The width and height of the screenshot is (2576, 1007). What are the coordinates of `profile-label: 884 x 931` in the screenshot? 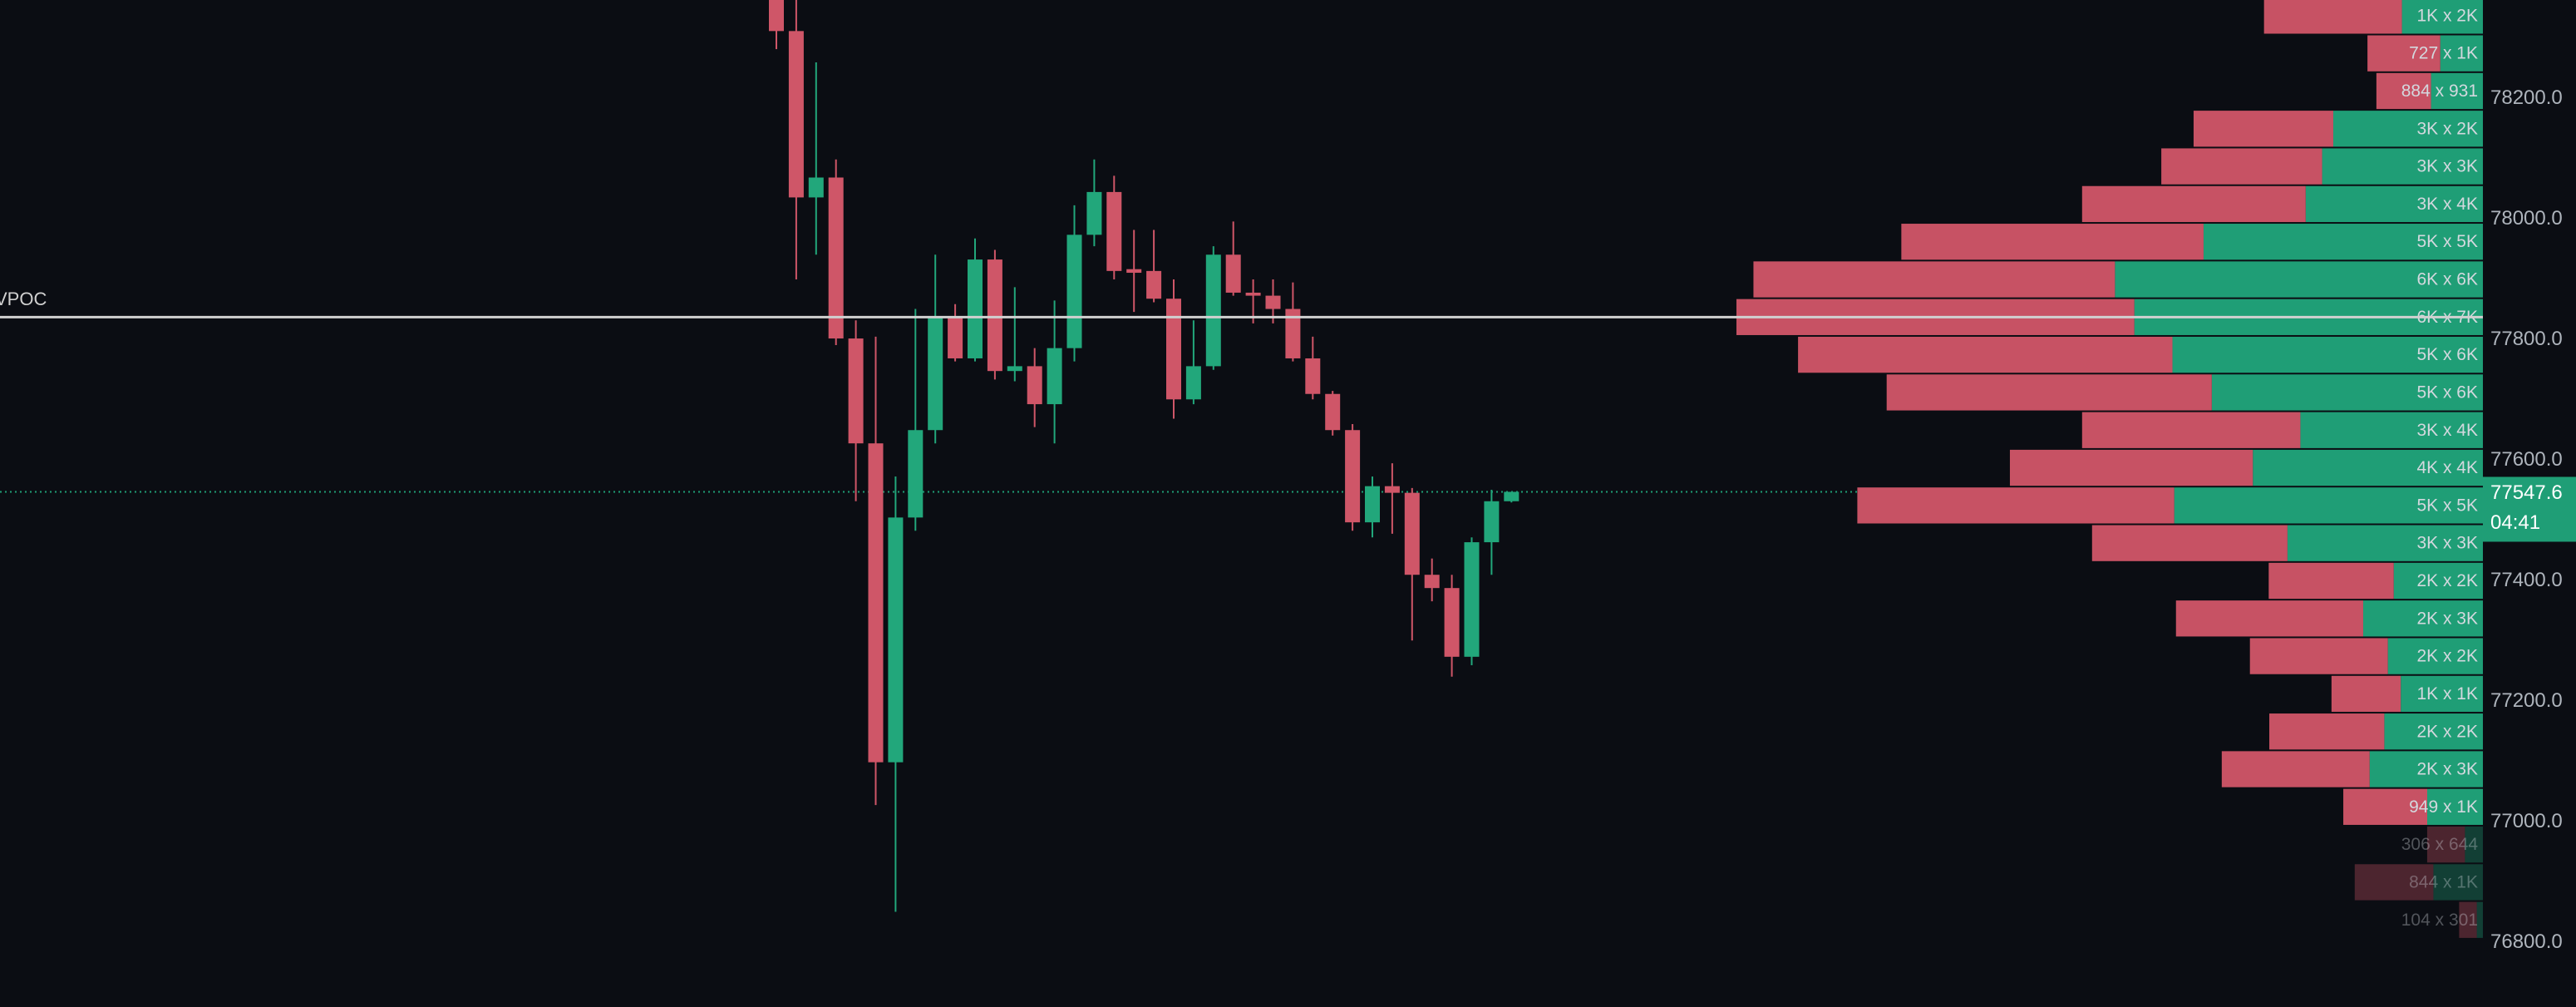 It's located at (2439, 91).